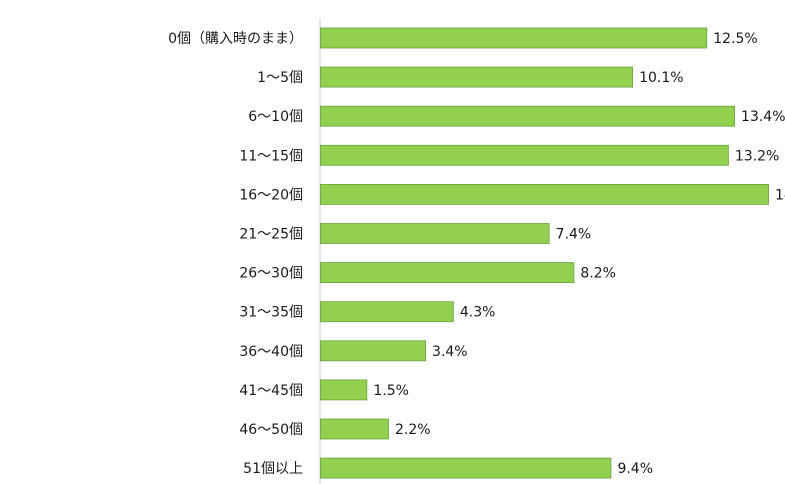 This screenshot has height=484, width=785. I want to click on value-label: 14, so click(780, 195).